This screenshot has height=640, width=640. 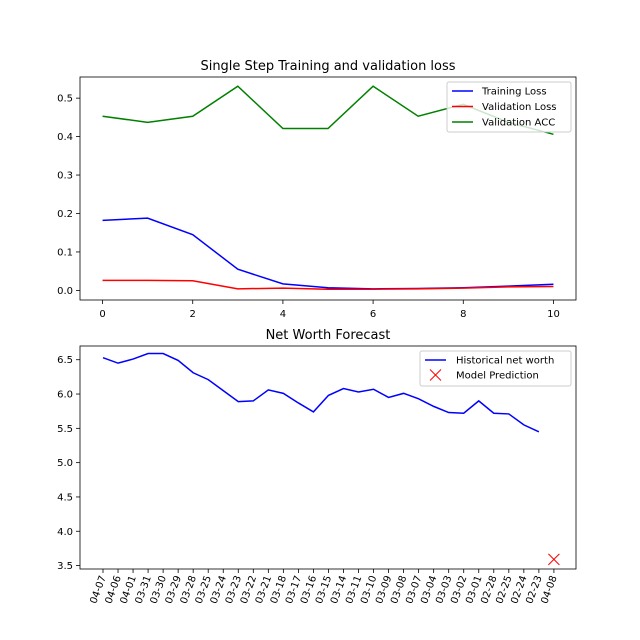 I want to click on loss-legend-label: Training Loss, so click(x=514, y=92).